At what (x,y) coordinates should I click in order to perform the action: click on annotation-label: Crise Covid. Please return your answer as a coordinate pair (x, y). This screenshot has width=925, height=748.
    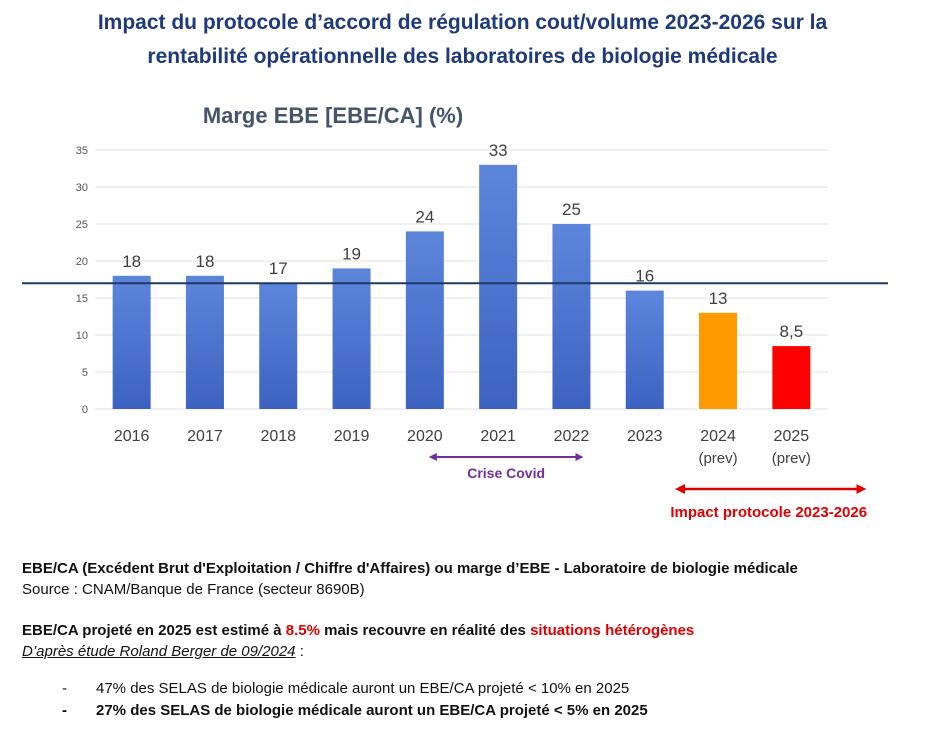
    Looking at the image, I should click on (506, 473).